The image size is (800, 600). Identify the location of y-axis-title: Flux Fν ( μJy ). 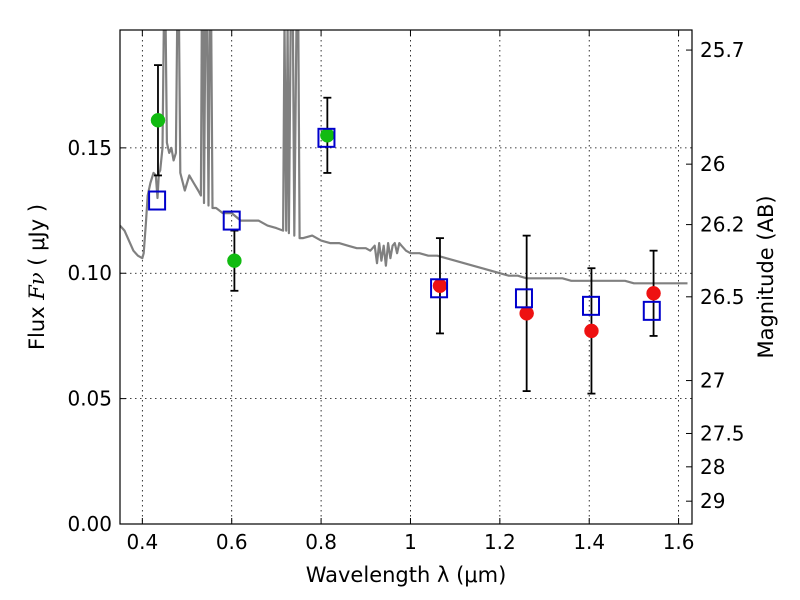
(37, 277).